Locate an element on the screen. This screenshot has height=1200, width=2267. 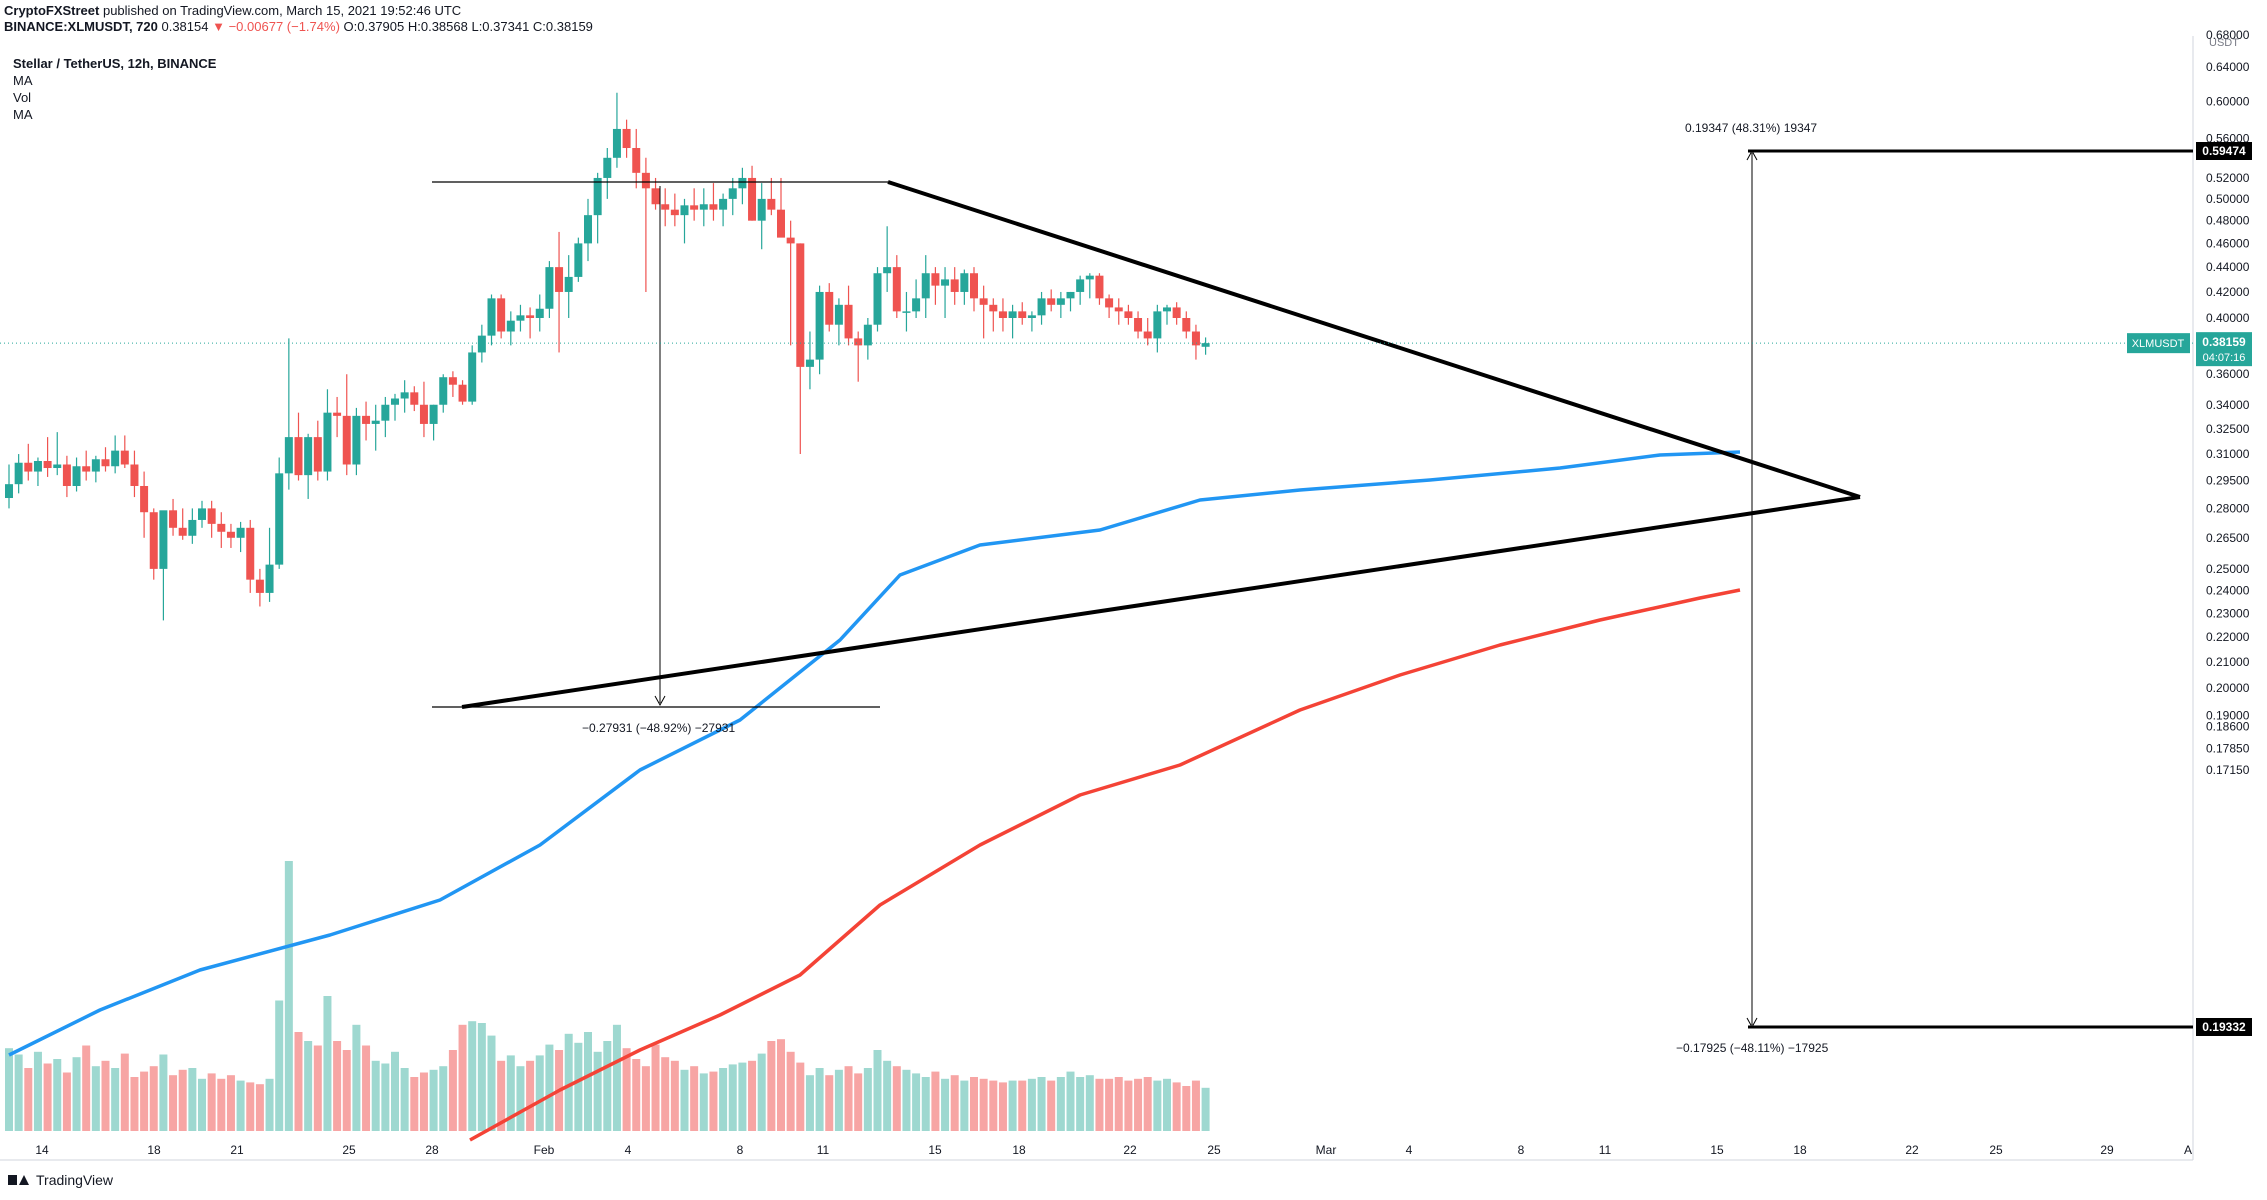
footer: TradingView is located at coordinates (60, 1180).